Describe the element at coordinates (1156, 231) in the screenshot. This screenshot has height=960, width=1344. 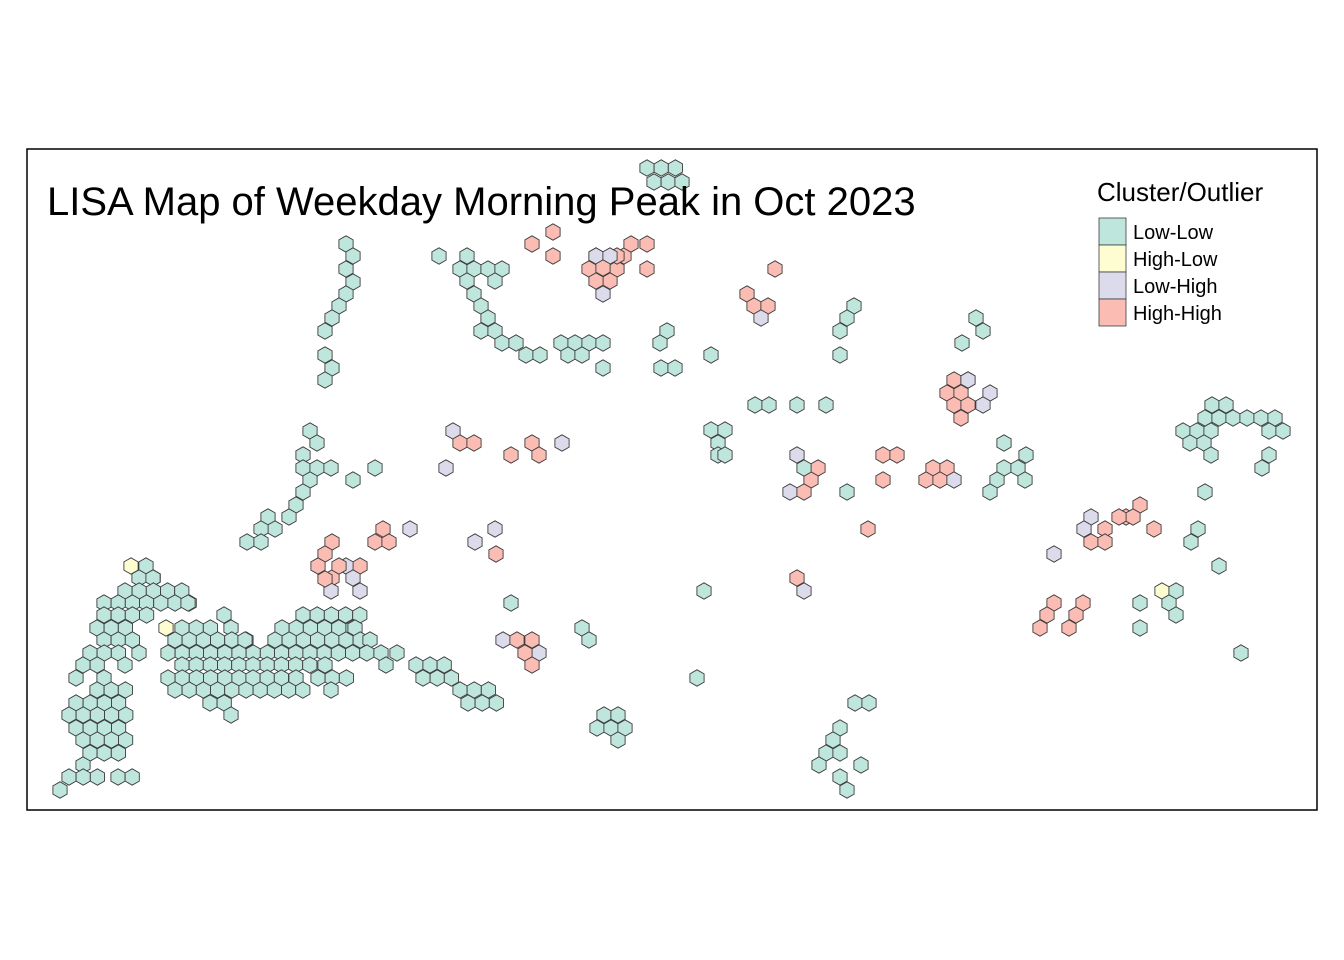
I see `legend-item-low-low: Low-Low` at that location.